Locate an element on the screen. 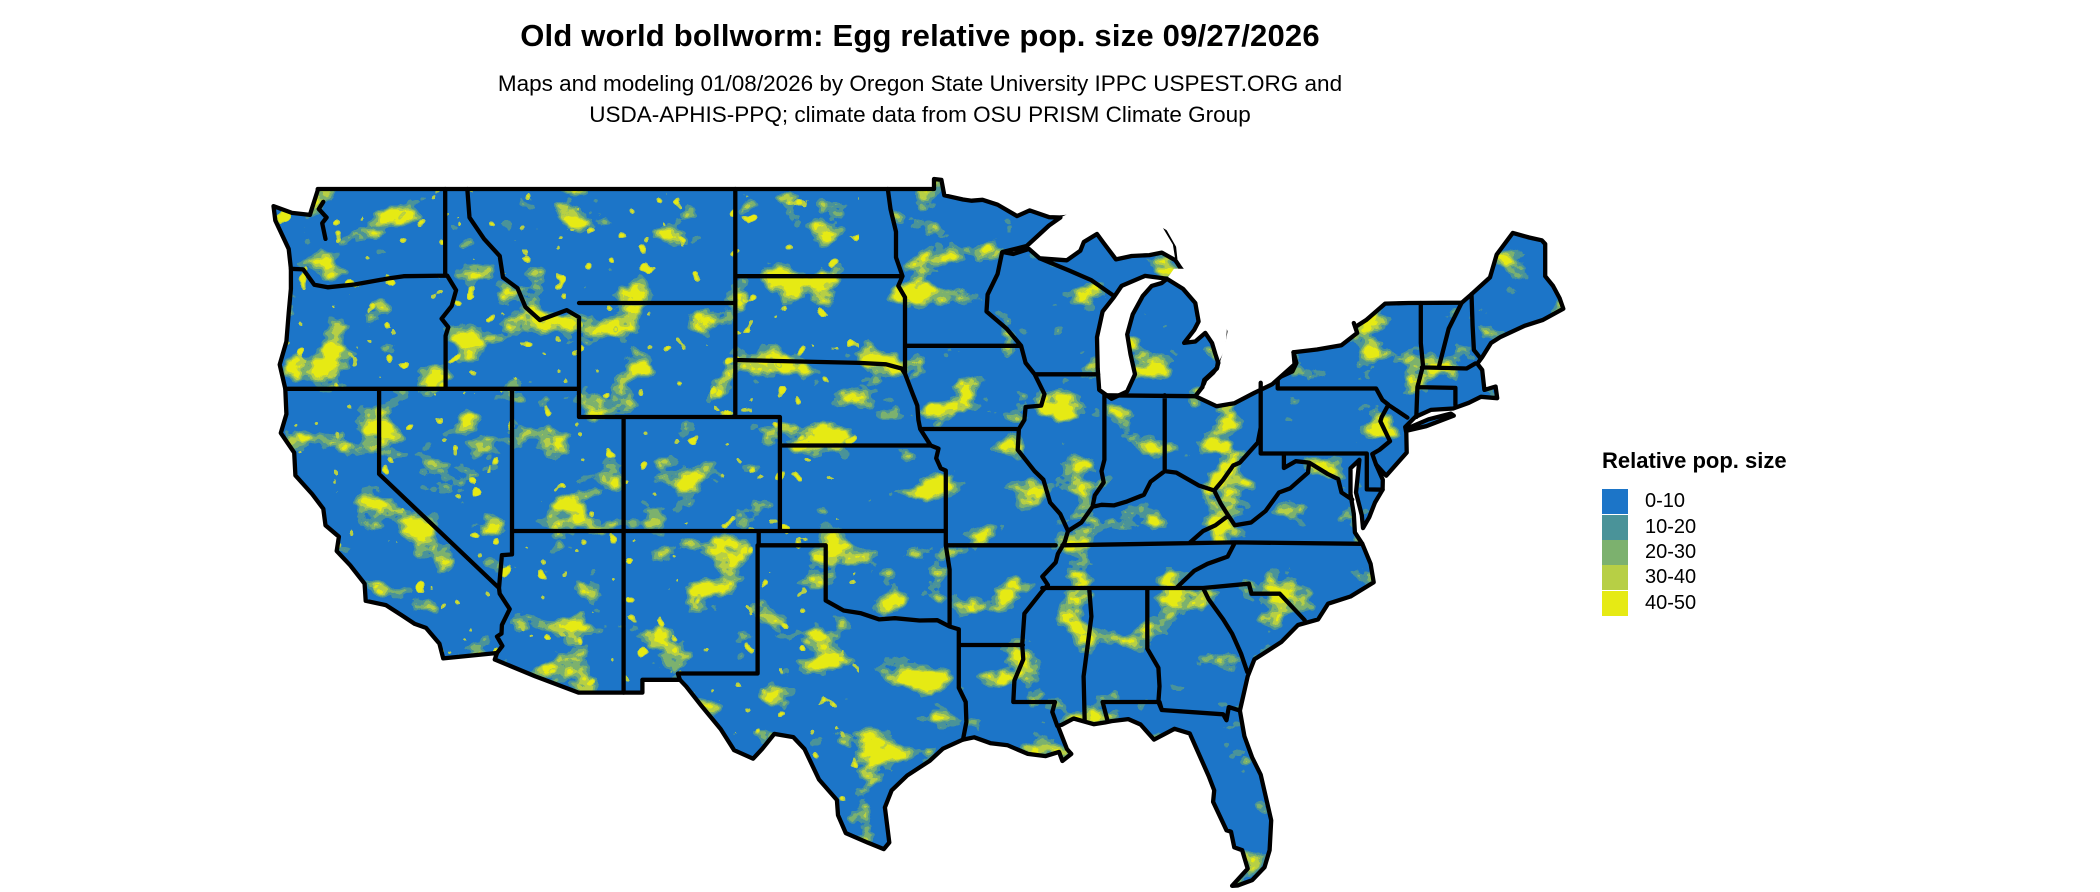 The width and height of the screenshot is (2100, 892). legend-label: 0-10 is located at coordinates (1665, 501).